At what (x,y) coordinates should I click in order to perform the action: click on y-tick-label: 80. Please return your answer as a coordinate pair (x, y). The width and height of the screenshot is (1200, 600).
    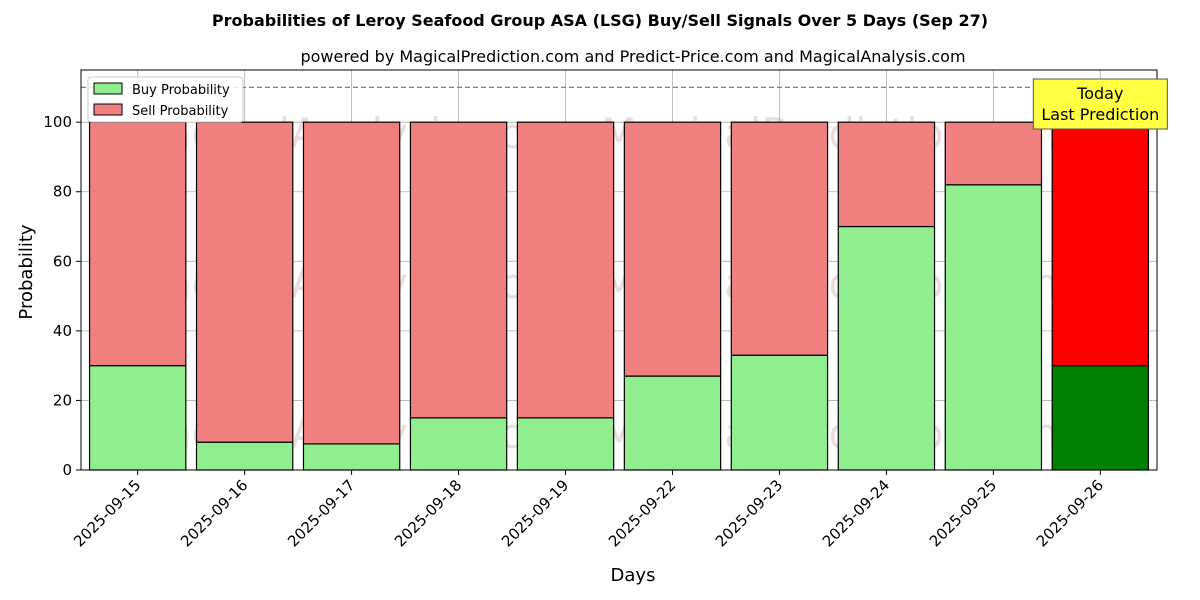
    Looking at the image, I should click on (62, 192).